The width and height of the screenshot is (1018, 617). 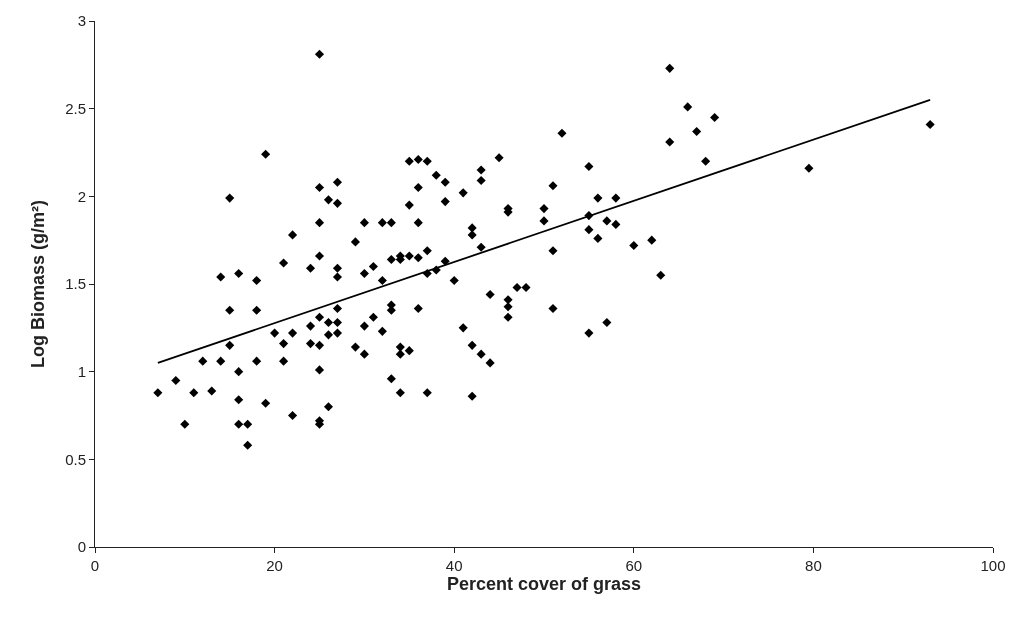 I want to click on x-tick-label: 100, so click(x=993, y=565).